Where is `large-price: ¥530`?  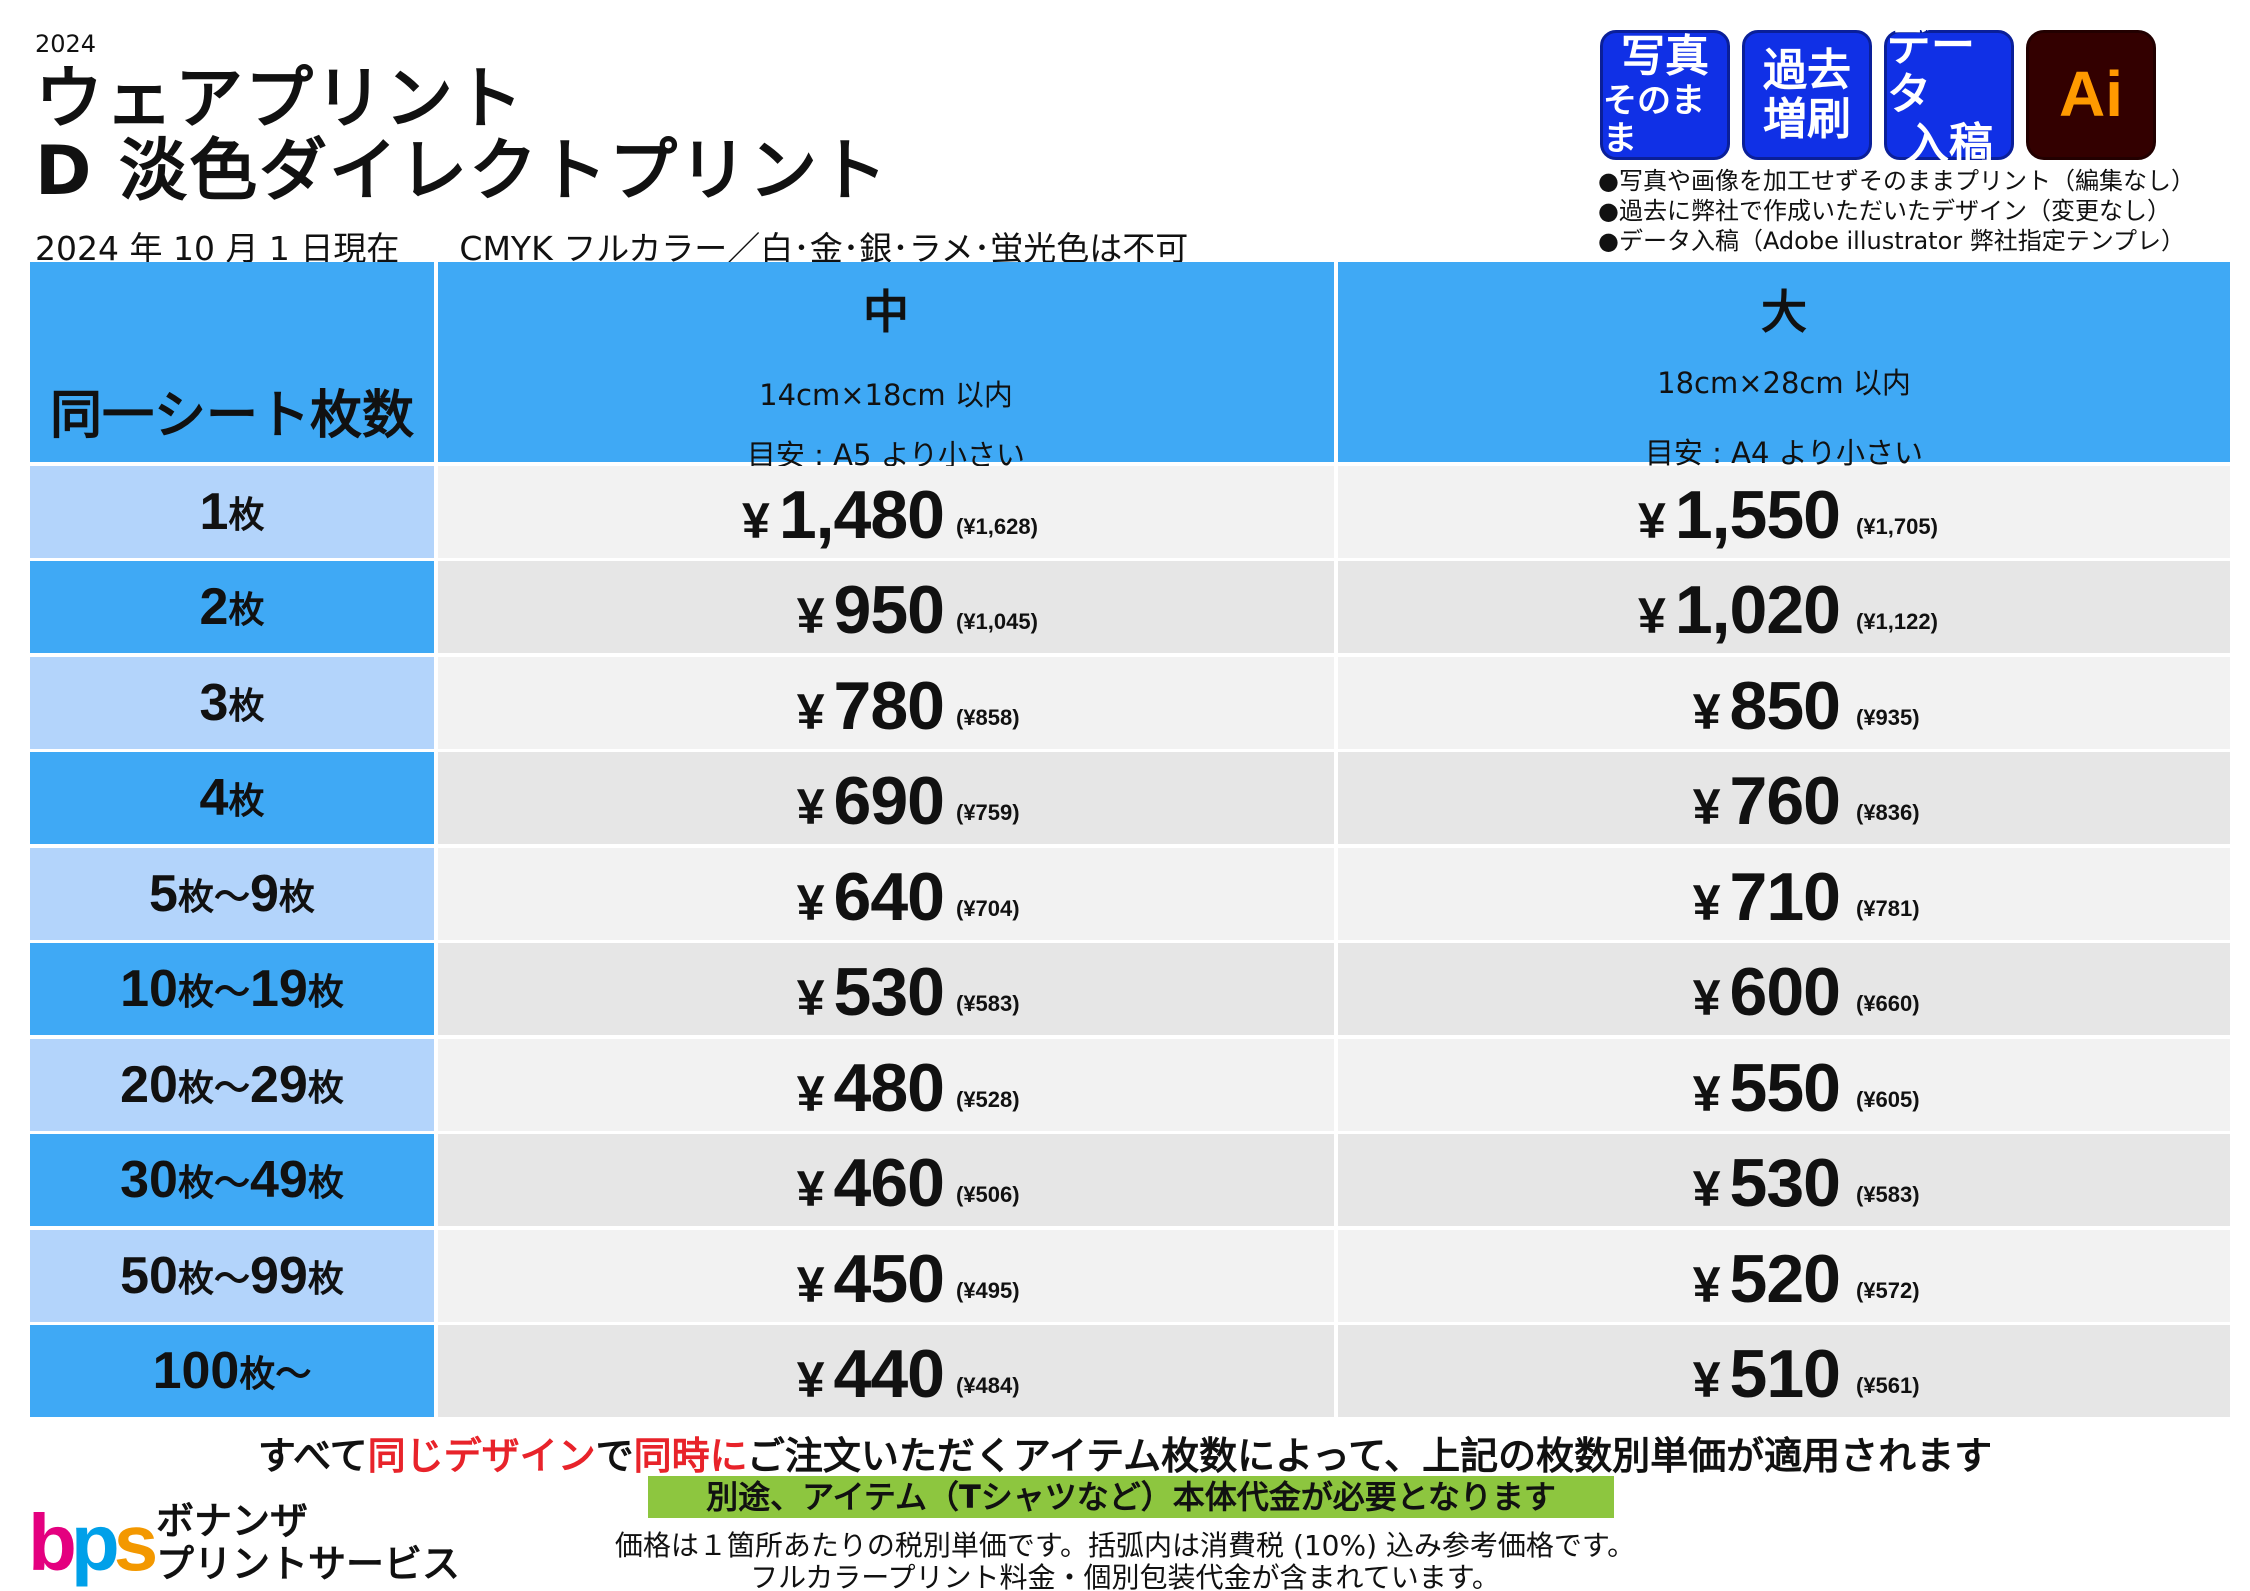 large-price: ¥530 is located at coordinates (1766, 1183).